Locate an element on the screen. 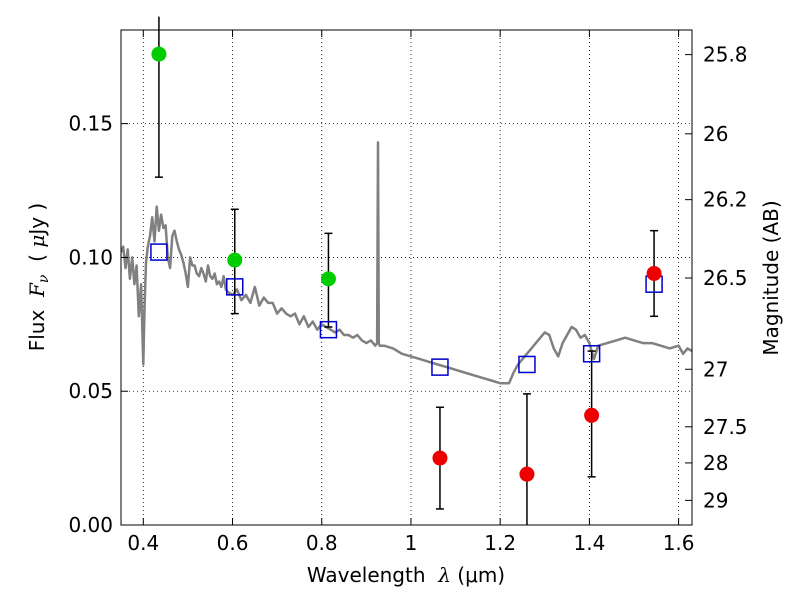 This screenshot has height=600, width=800. x-axis-label: Wavelength λ (μm) is located at coordinates (406, 575).